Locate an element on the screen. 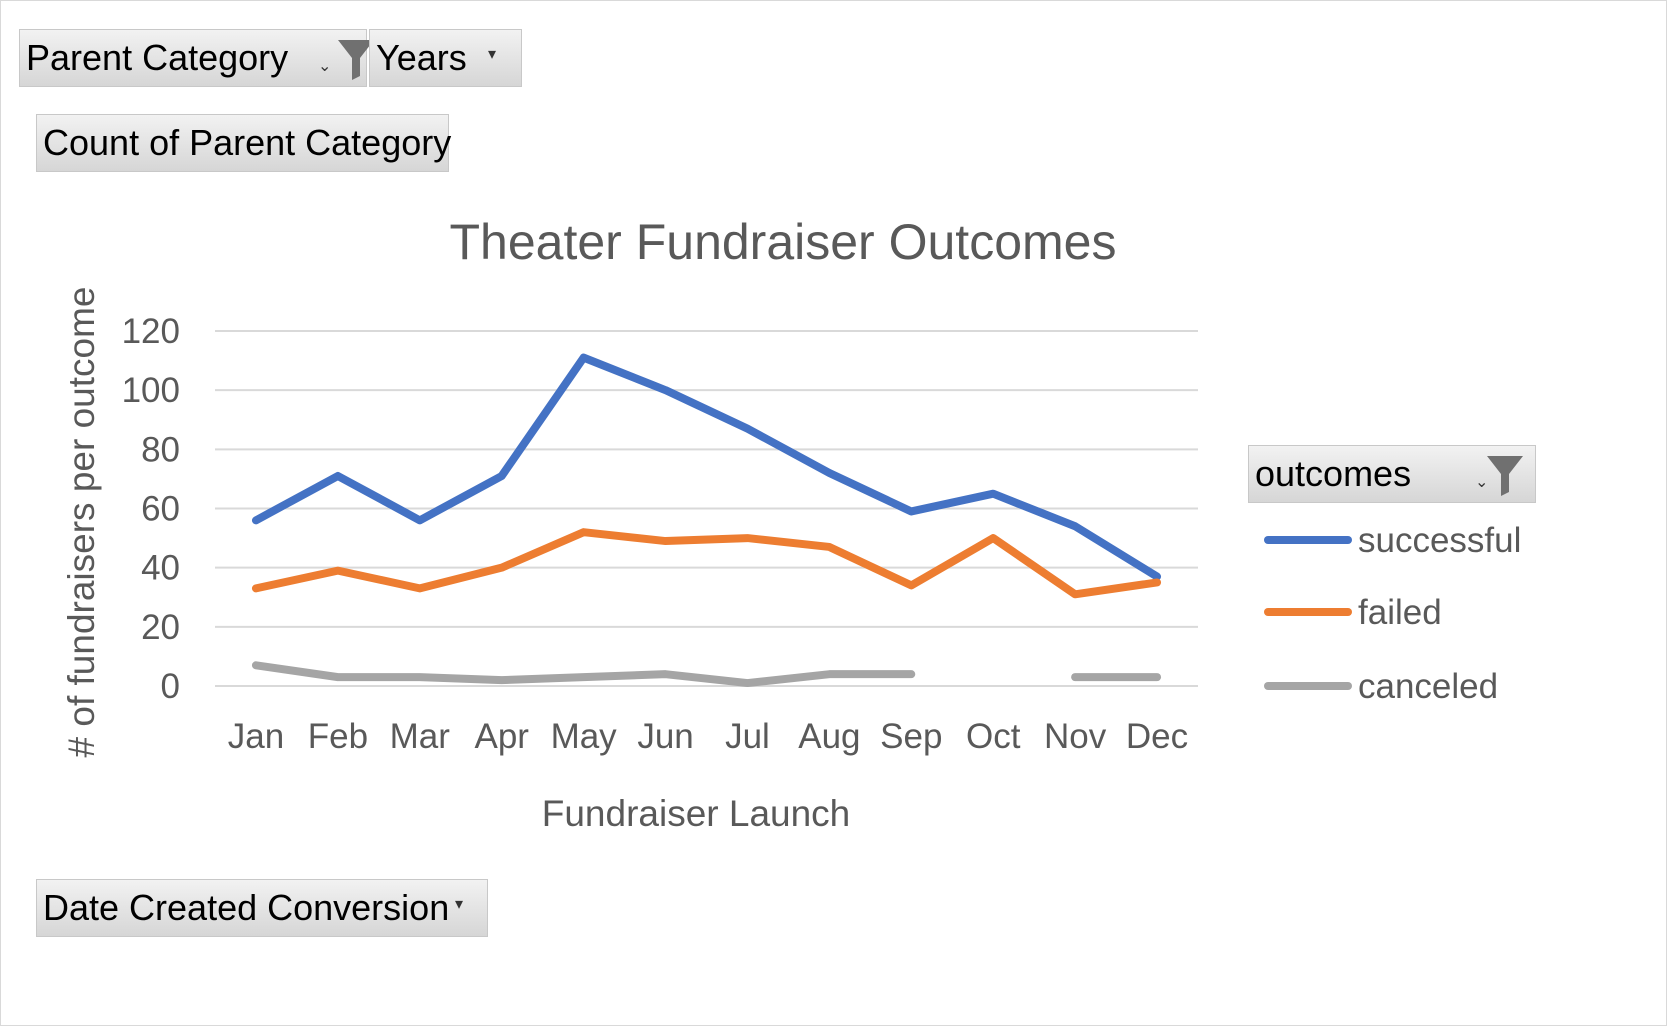 This screenshot has width=1667, height=1026. x-tick-label: Feb is located at coordinates (338, 736).